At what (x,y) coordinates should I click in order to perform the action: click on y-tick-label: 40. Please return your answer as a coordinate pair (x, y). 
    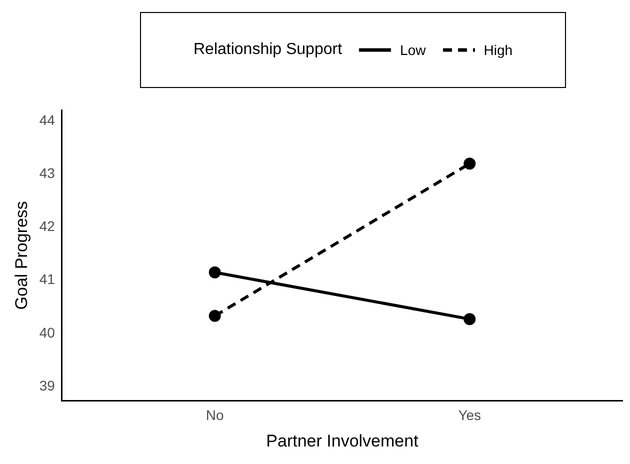
    Looking at the image, I should click on (47, 332).